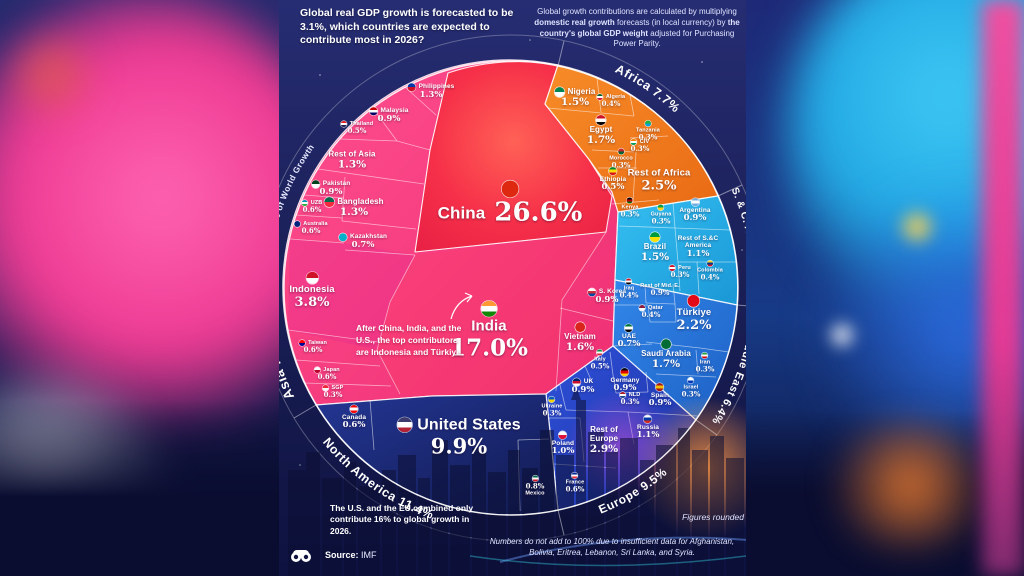 This screenshot has height=576, width=1024. Describe the element at coordinates (52, 76) in the screenshot. I see `blur-red-dot` at that location.